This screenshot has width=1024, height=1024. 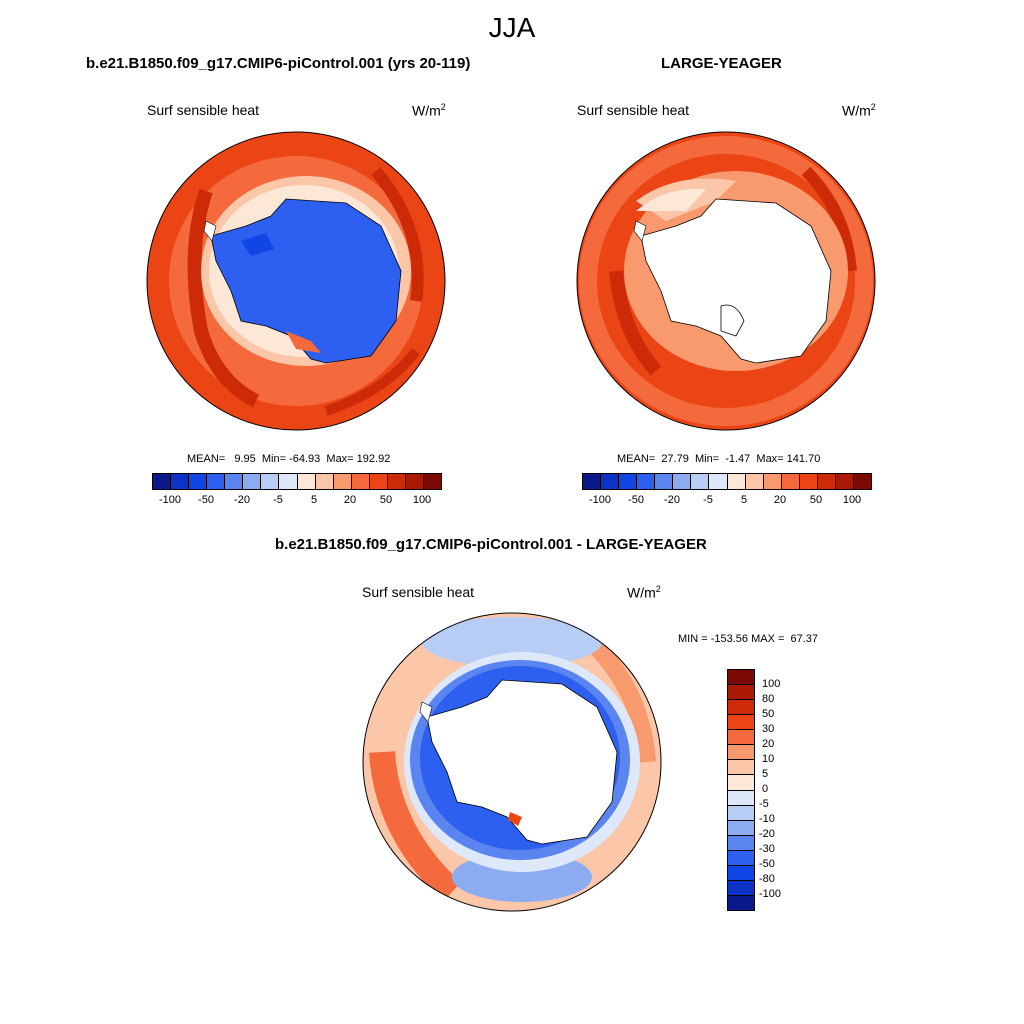 I want to click on diff-variable-label: Surf sensible heat, so click(x=418, y=592).